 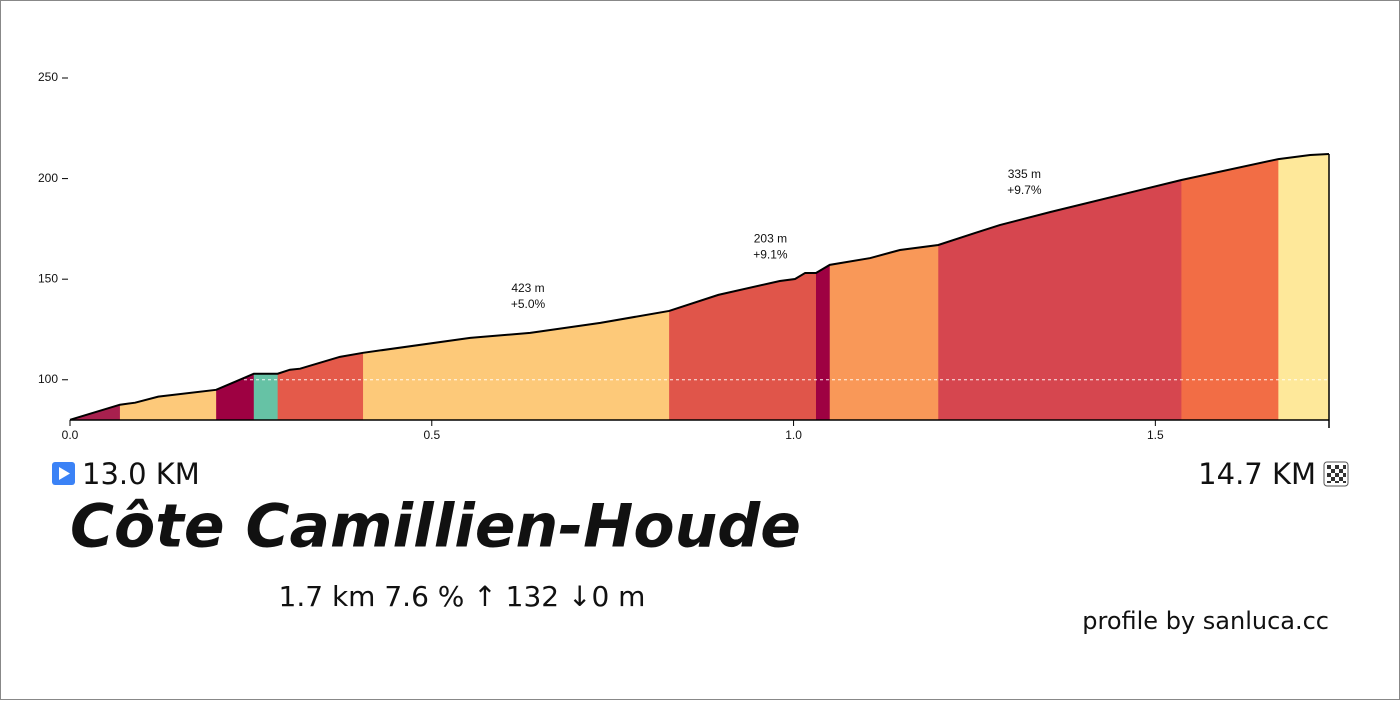 I want to click on annotation: 335 m, so click(x=1024, y=174).